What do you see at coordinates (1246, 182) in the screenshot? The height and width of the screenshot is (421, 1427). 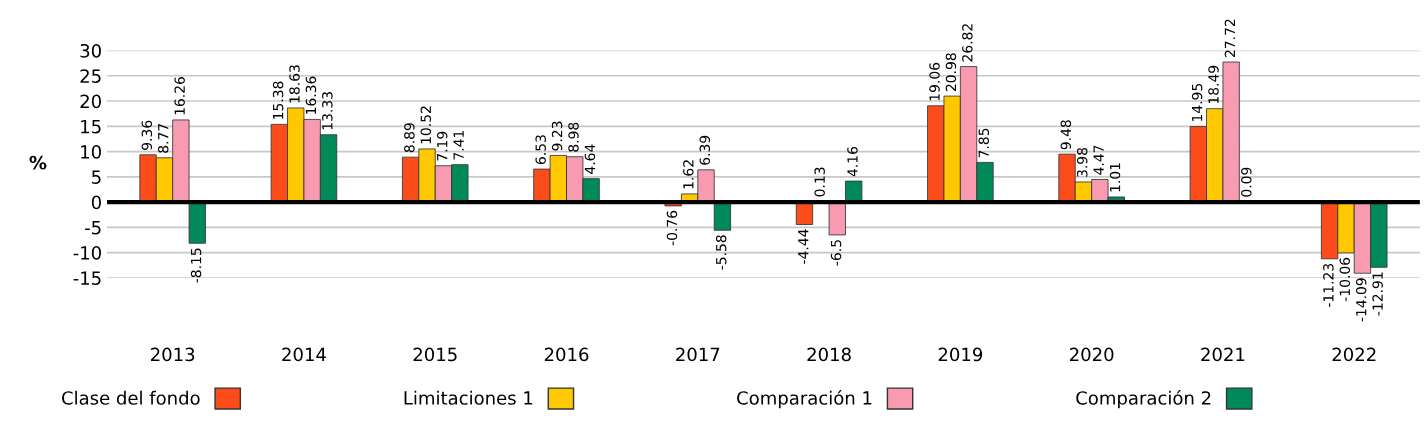 I see `data-label: 0.09` at bounding box center [1246, 182].